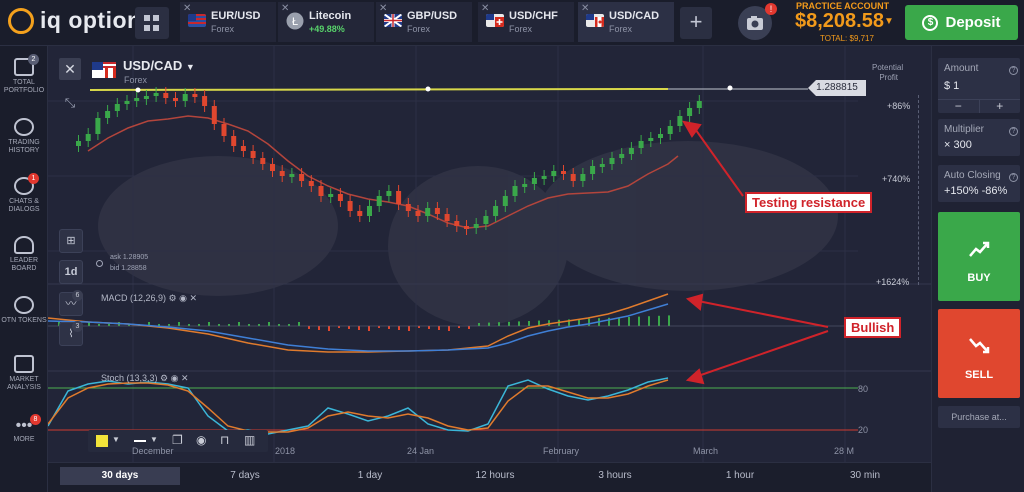  Describe the element at coordinates (379, 89) in the screenshot. I see `resistance-line` at that location.